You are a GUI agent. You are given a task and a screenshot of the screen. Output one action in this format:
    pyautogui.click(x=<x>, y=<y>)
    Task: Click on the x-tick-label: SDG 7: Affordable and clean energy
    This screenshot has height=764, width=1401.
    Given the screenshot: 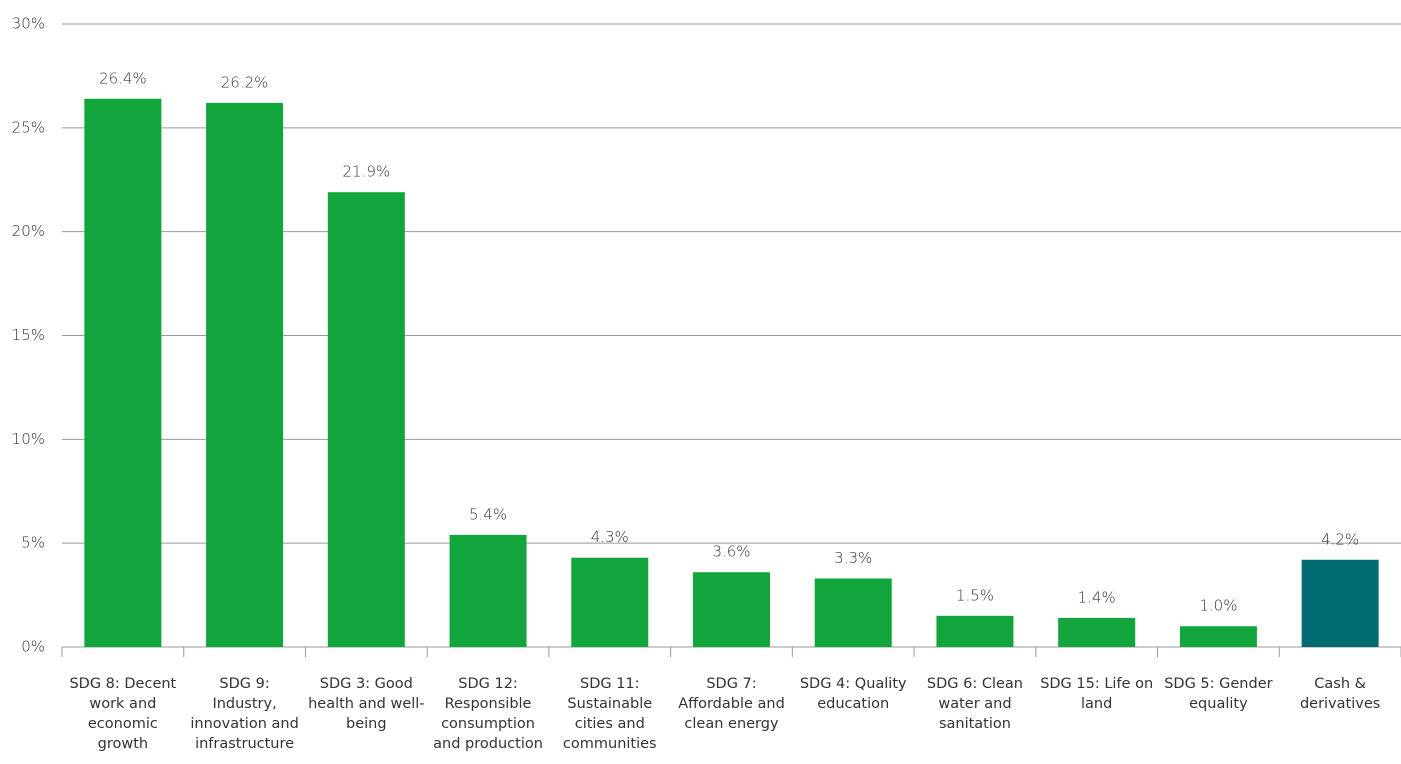 What is the action you would take?
    pyautogui.click(x=731, y=704)
    